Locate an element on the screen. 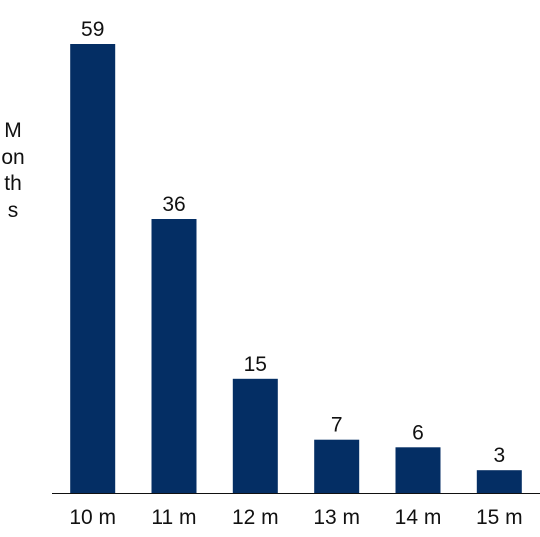 The height and width of the screenshot is (537, 540). x-tick-label: 12 m is located at coordinates (255, 517).